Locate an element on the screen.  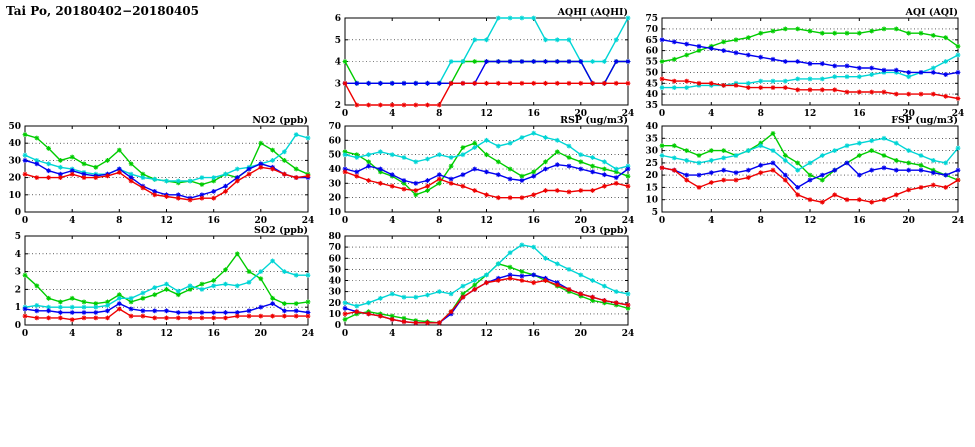
chart-canvas-fsp: 0 4 8 12 16 20 24 5 10 15 20 25 30 35 40 FSP (ug/m3) is located at coordinates (804, 170).